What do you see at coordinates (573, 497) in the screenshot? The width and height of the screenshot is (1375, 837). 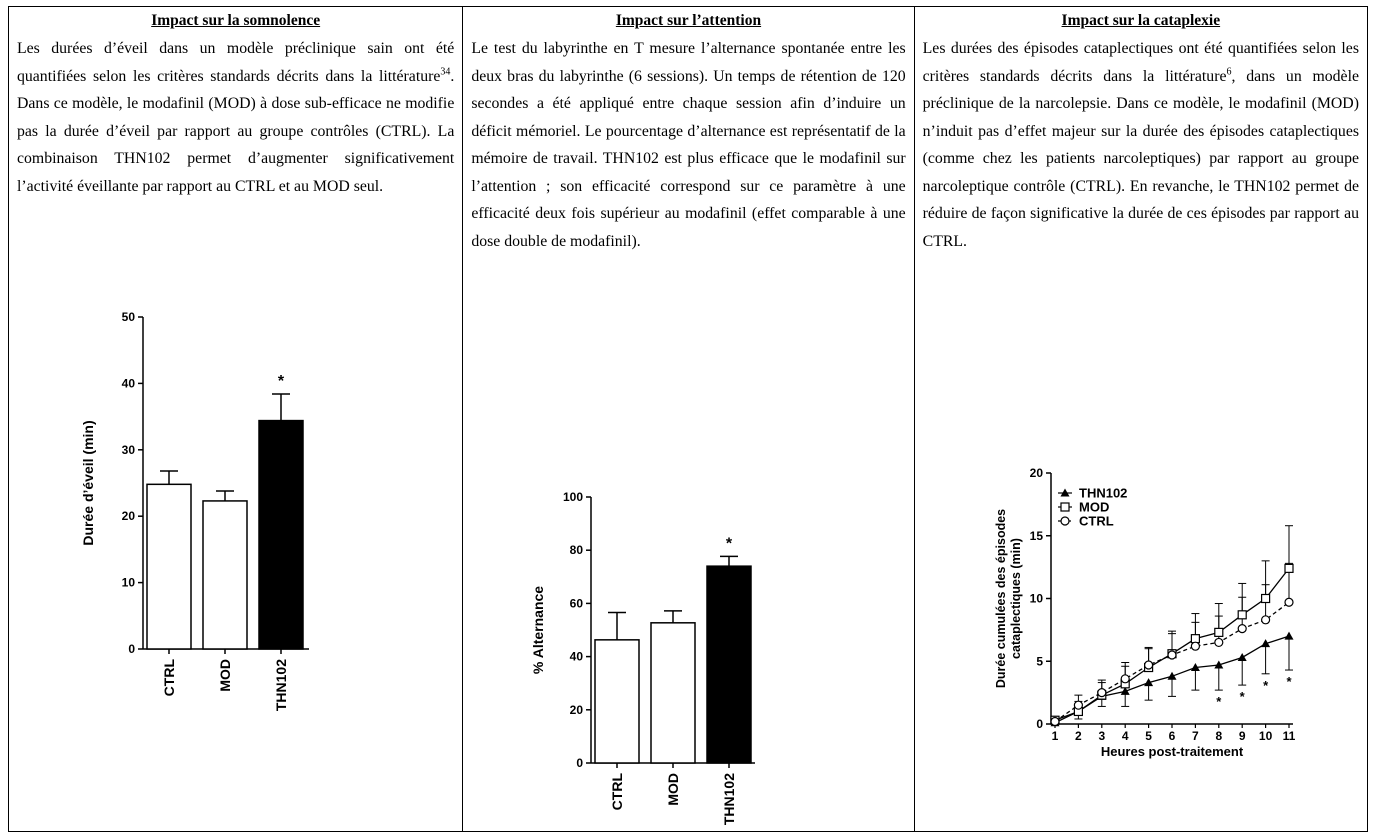 I see `y-tick-label: 100` at bounding box center [573, 497].